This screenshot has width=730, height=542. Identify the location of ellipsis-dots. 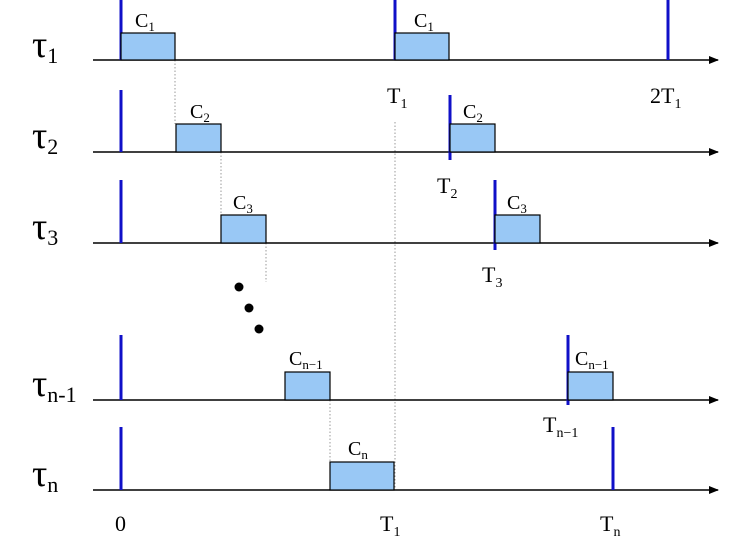
(249, 308).